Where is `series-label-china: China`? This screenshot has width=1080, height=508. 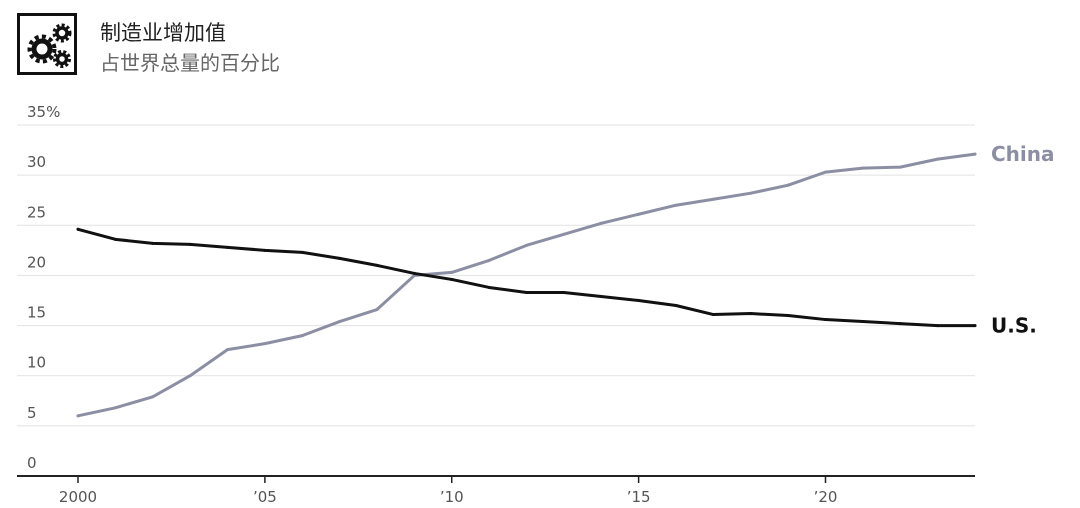 series-label-china: China is located at coordinates (1023, 154).